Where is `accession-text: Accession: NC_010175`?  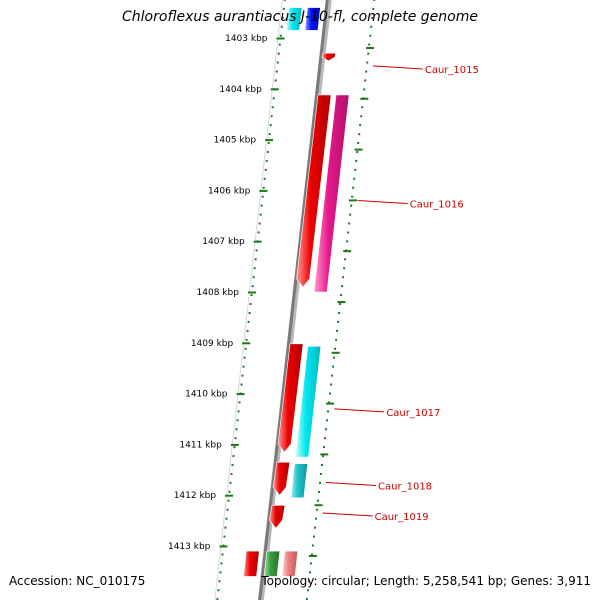
accession-text: Accession: NC_010175 is located at coordinates (77, 581).